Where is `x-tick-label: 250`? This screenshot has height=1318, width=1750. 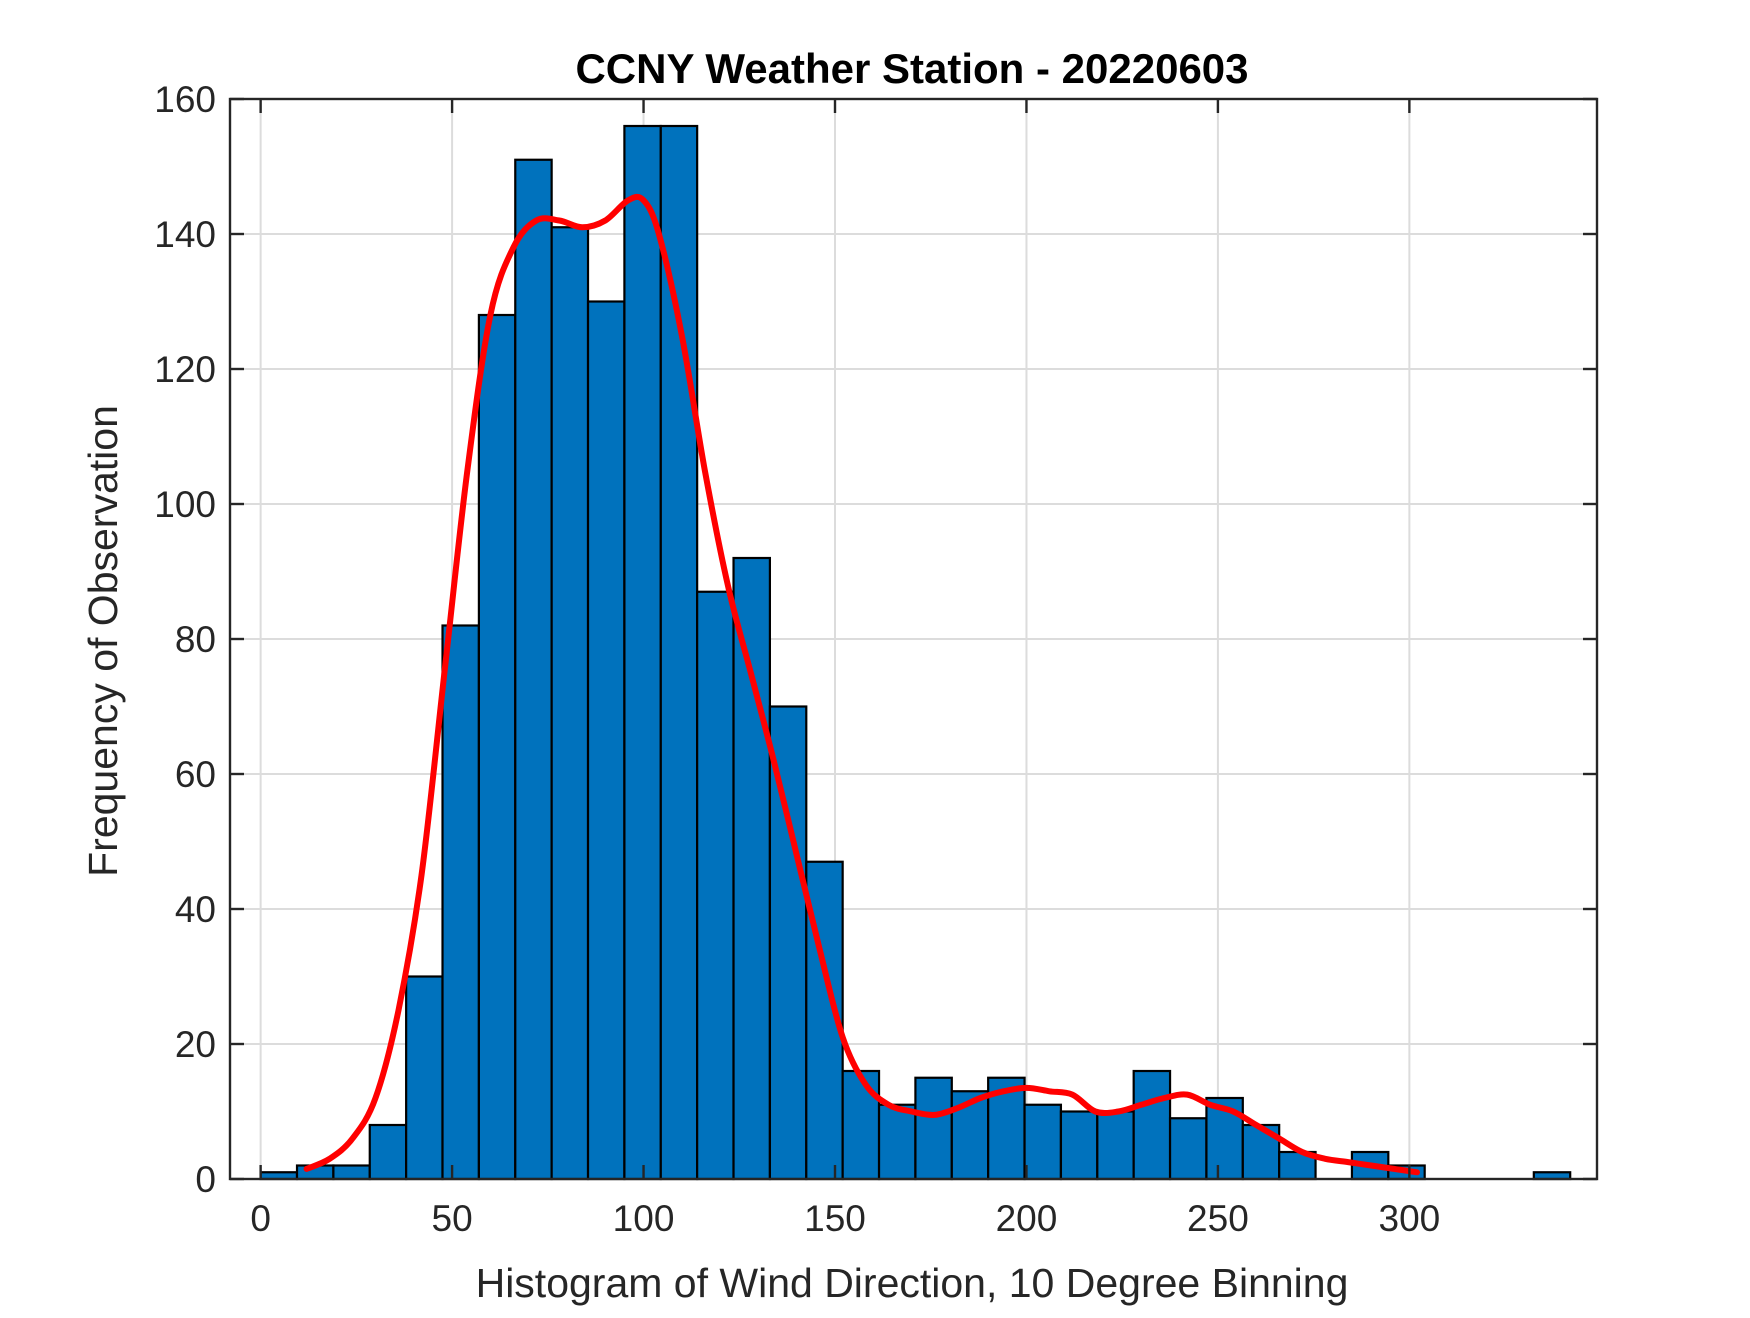
x-tick-label: 250 is located at coordinates (1218, 1218).